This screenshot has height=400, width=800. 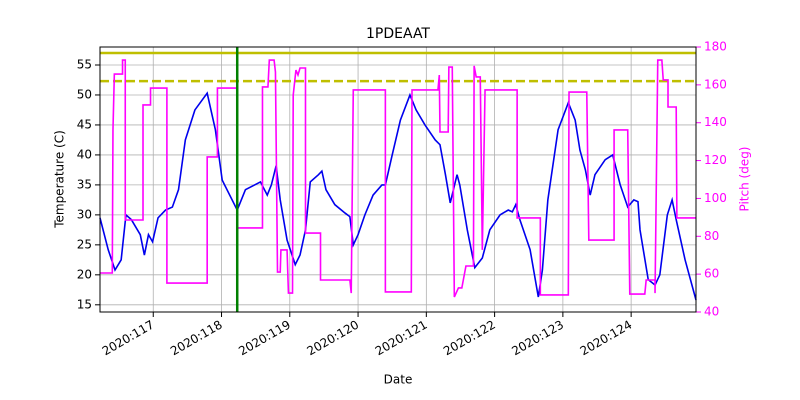 What do you see at coordinates (715, 47) in the screenshot?
I see `y2-tick-label: 180` at bounding box center [715, 47].